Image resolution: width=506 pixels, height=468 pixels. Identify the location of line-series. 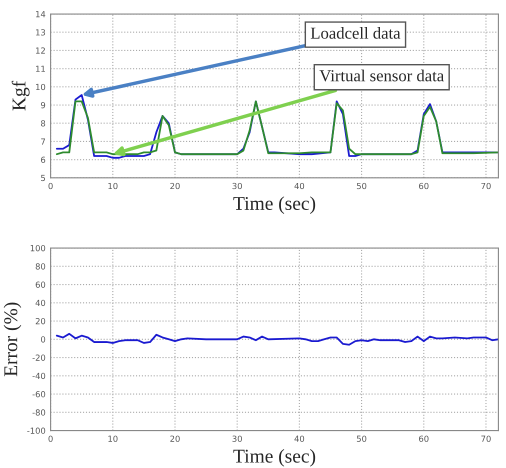
(277, 339).